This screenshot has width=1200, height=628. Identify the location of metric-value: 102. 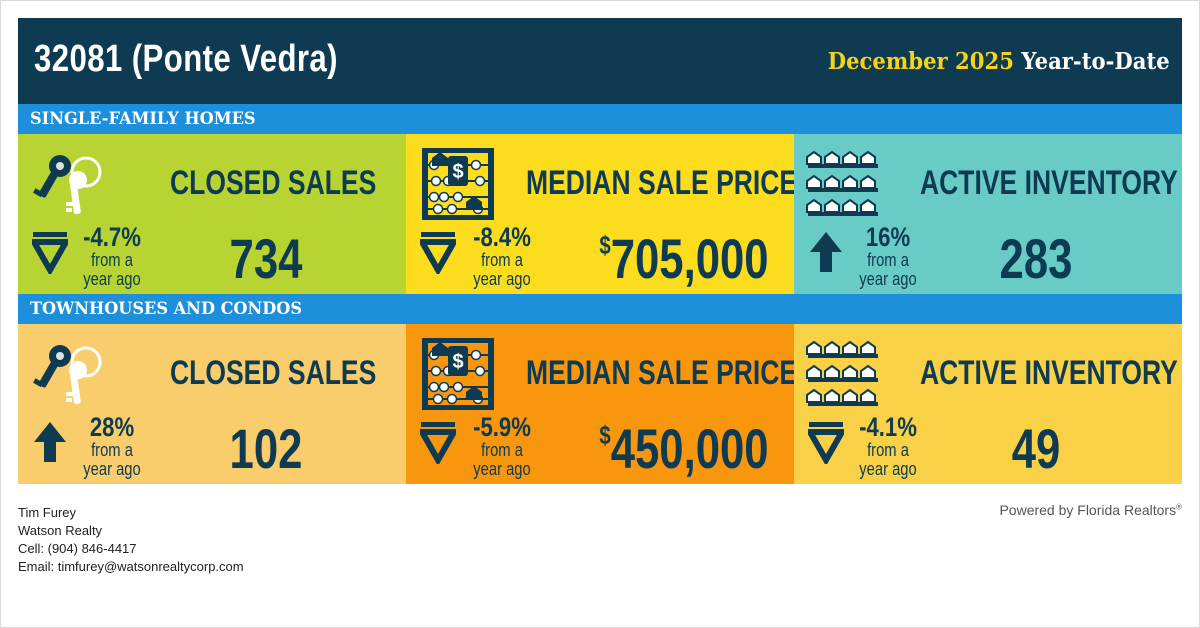
(266, 448).